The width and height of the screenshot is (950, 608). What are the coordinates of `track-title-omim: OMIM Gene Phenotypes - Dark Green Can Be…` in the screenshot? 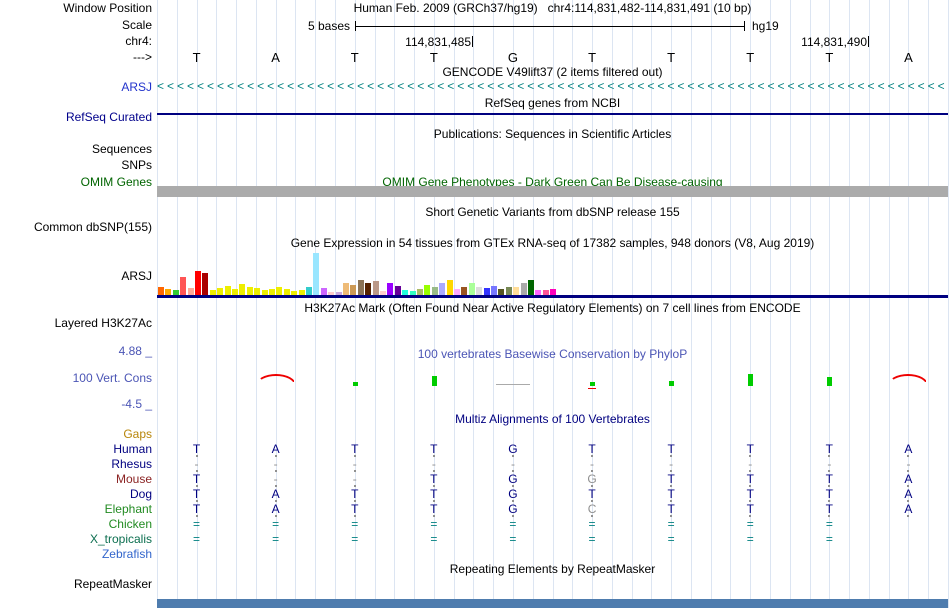 It's located at (552, 182).